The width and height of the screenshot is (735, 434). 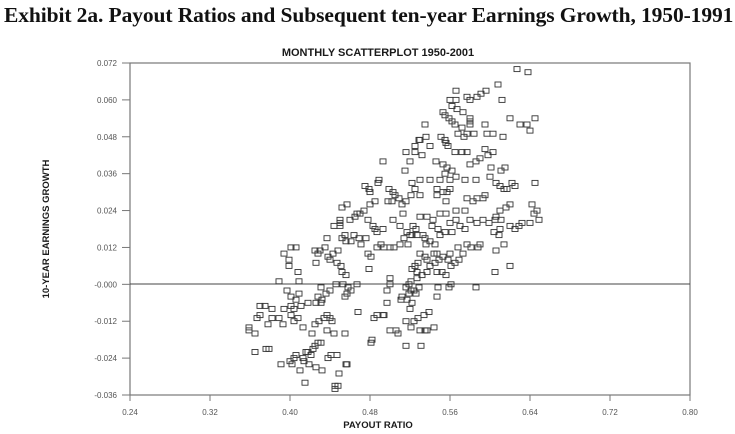 I want to click on x-axis-ticks: 0.24 0.32 0.40 0.48 0.56 0.64 0.72 0.80, so click(x=410, y=406).